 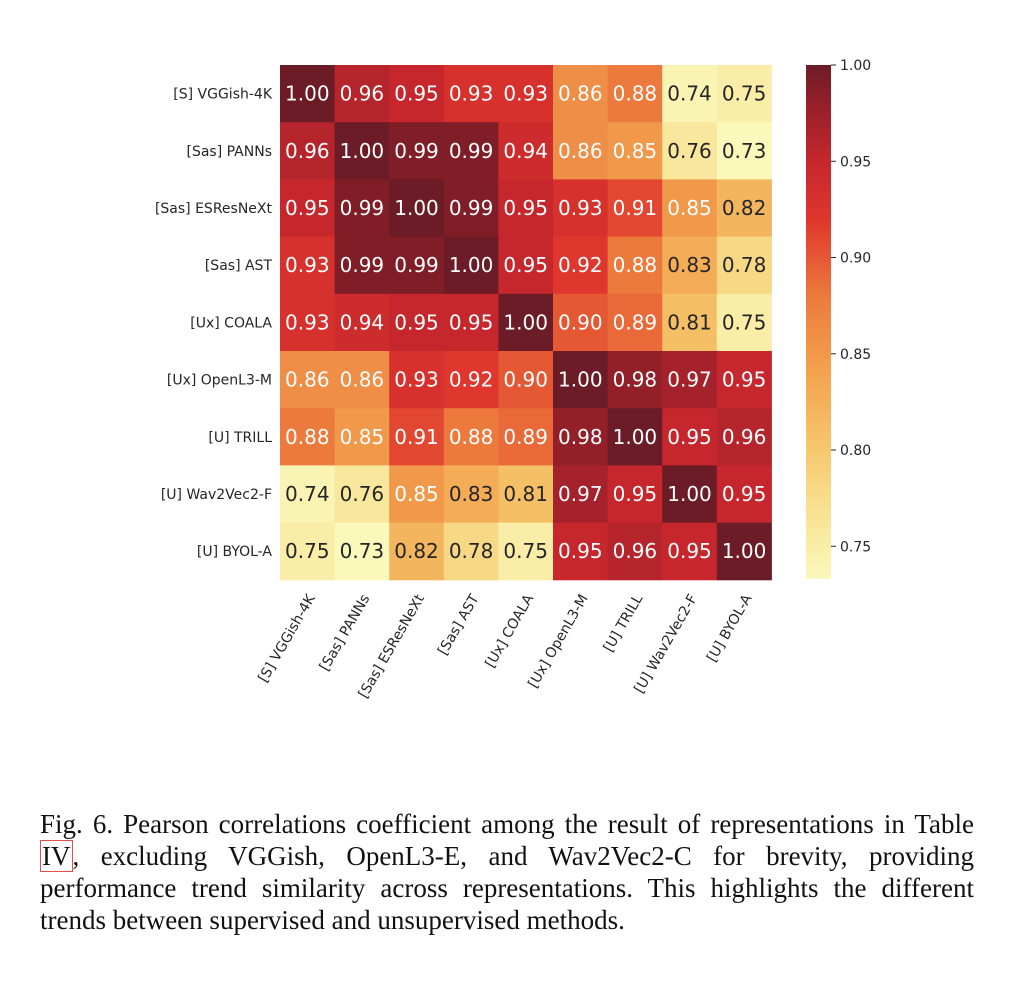 What do you see at coordinates (509, 630) in the screenshot?
I see `column-label: [Ux] COALA` at bounding box center [509, 630].